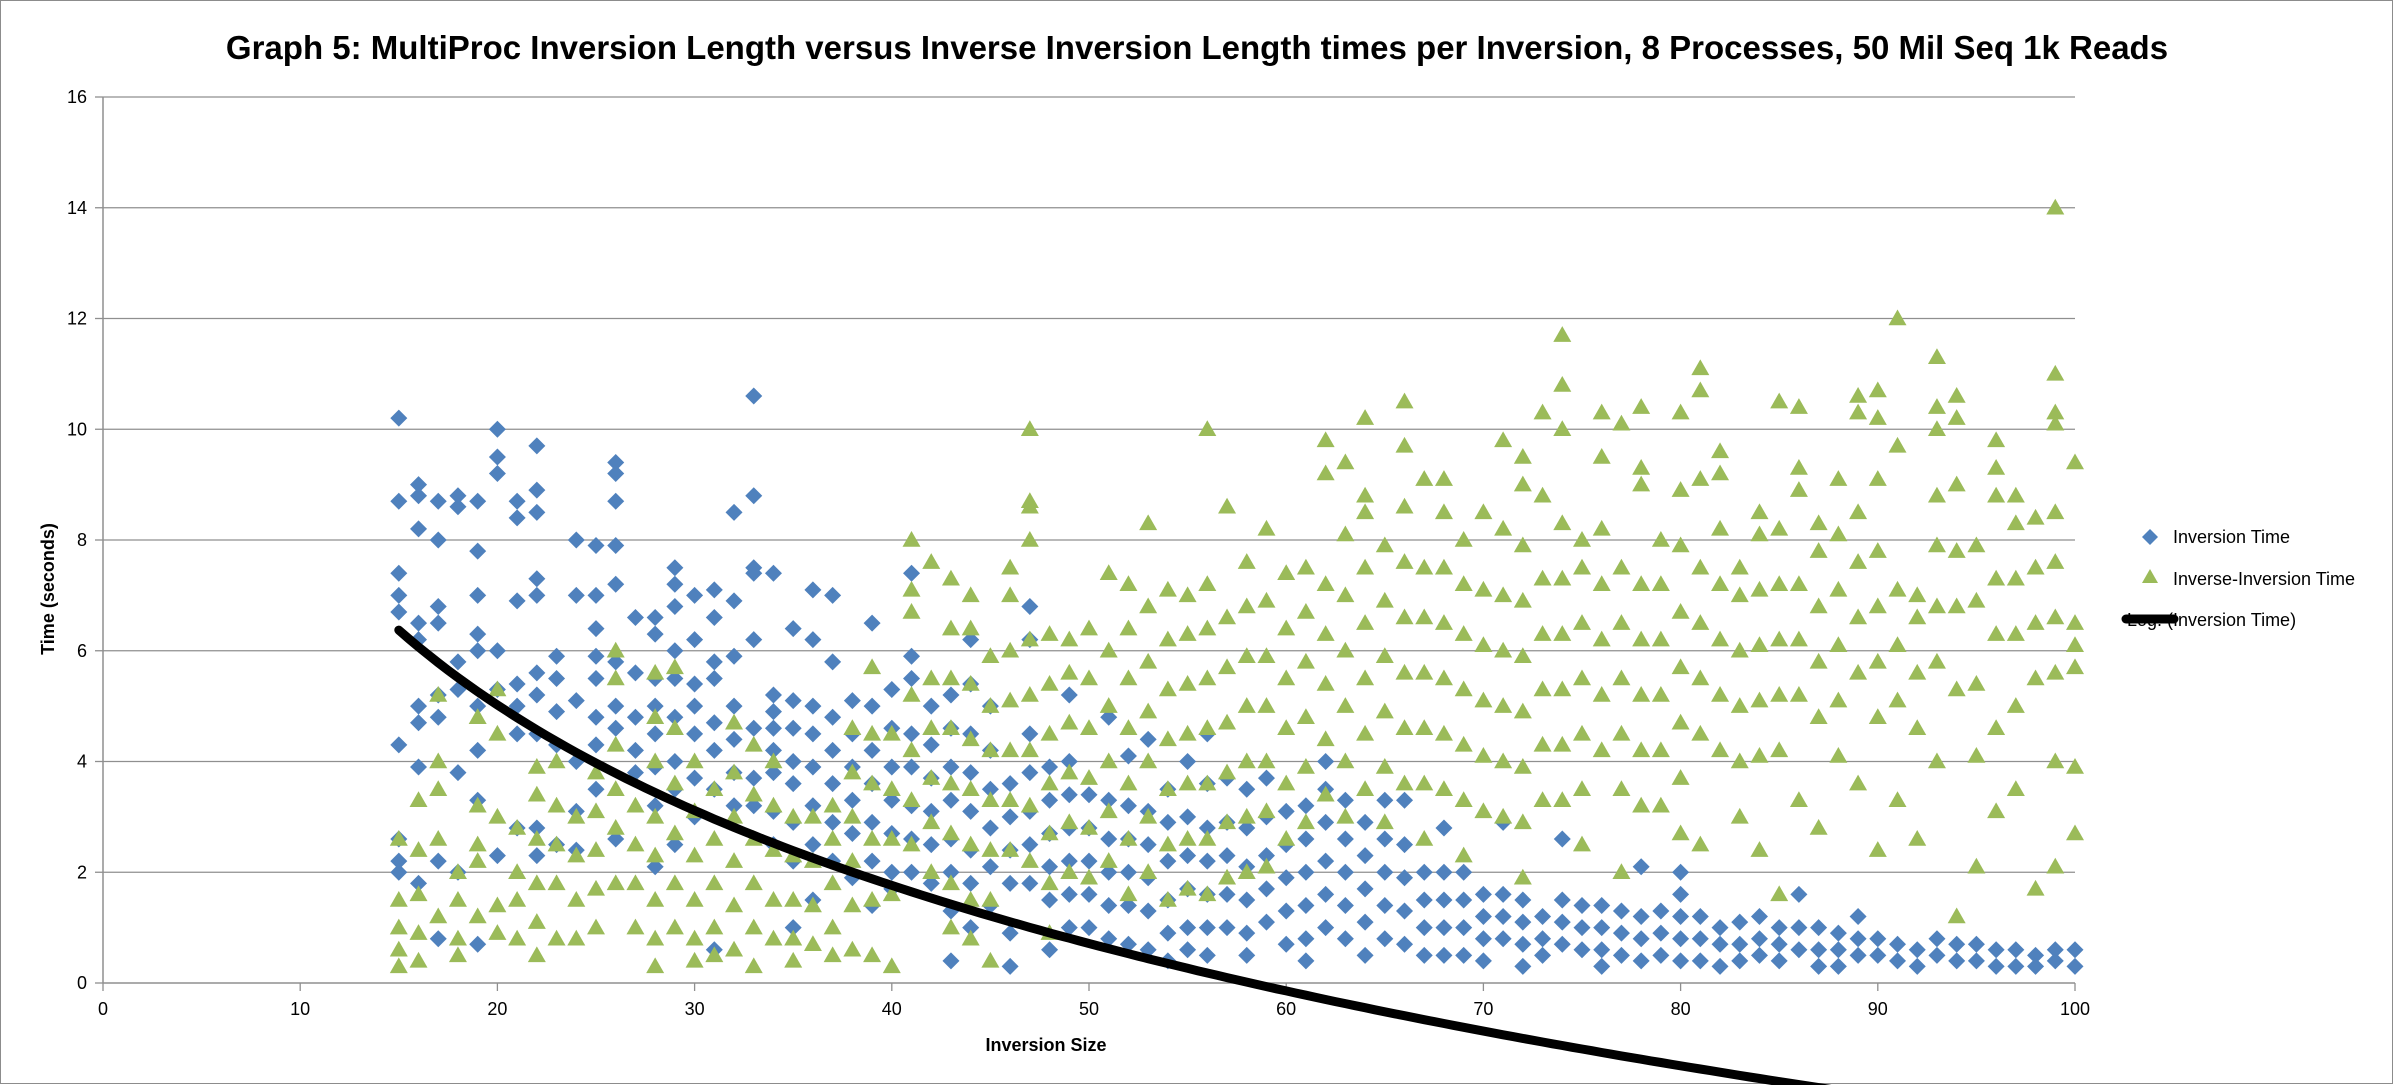 This screenshot has height=1085, width=2393. What do you see at coordinates (1045, 1045) in the screenshot?
I see `x-axis-title: Inversion Size` at bounding box center [1045, 1045].